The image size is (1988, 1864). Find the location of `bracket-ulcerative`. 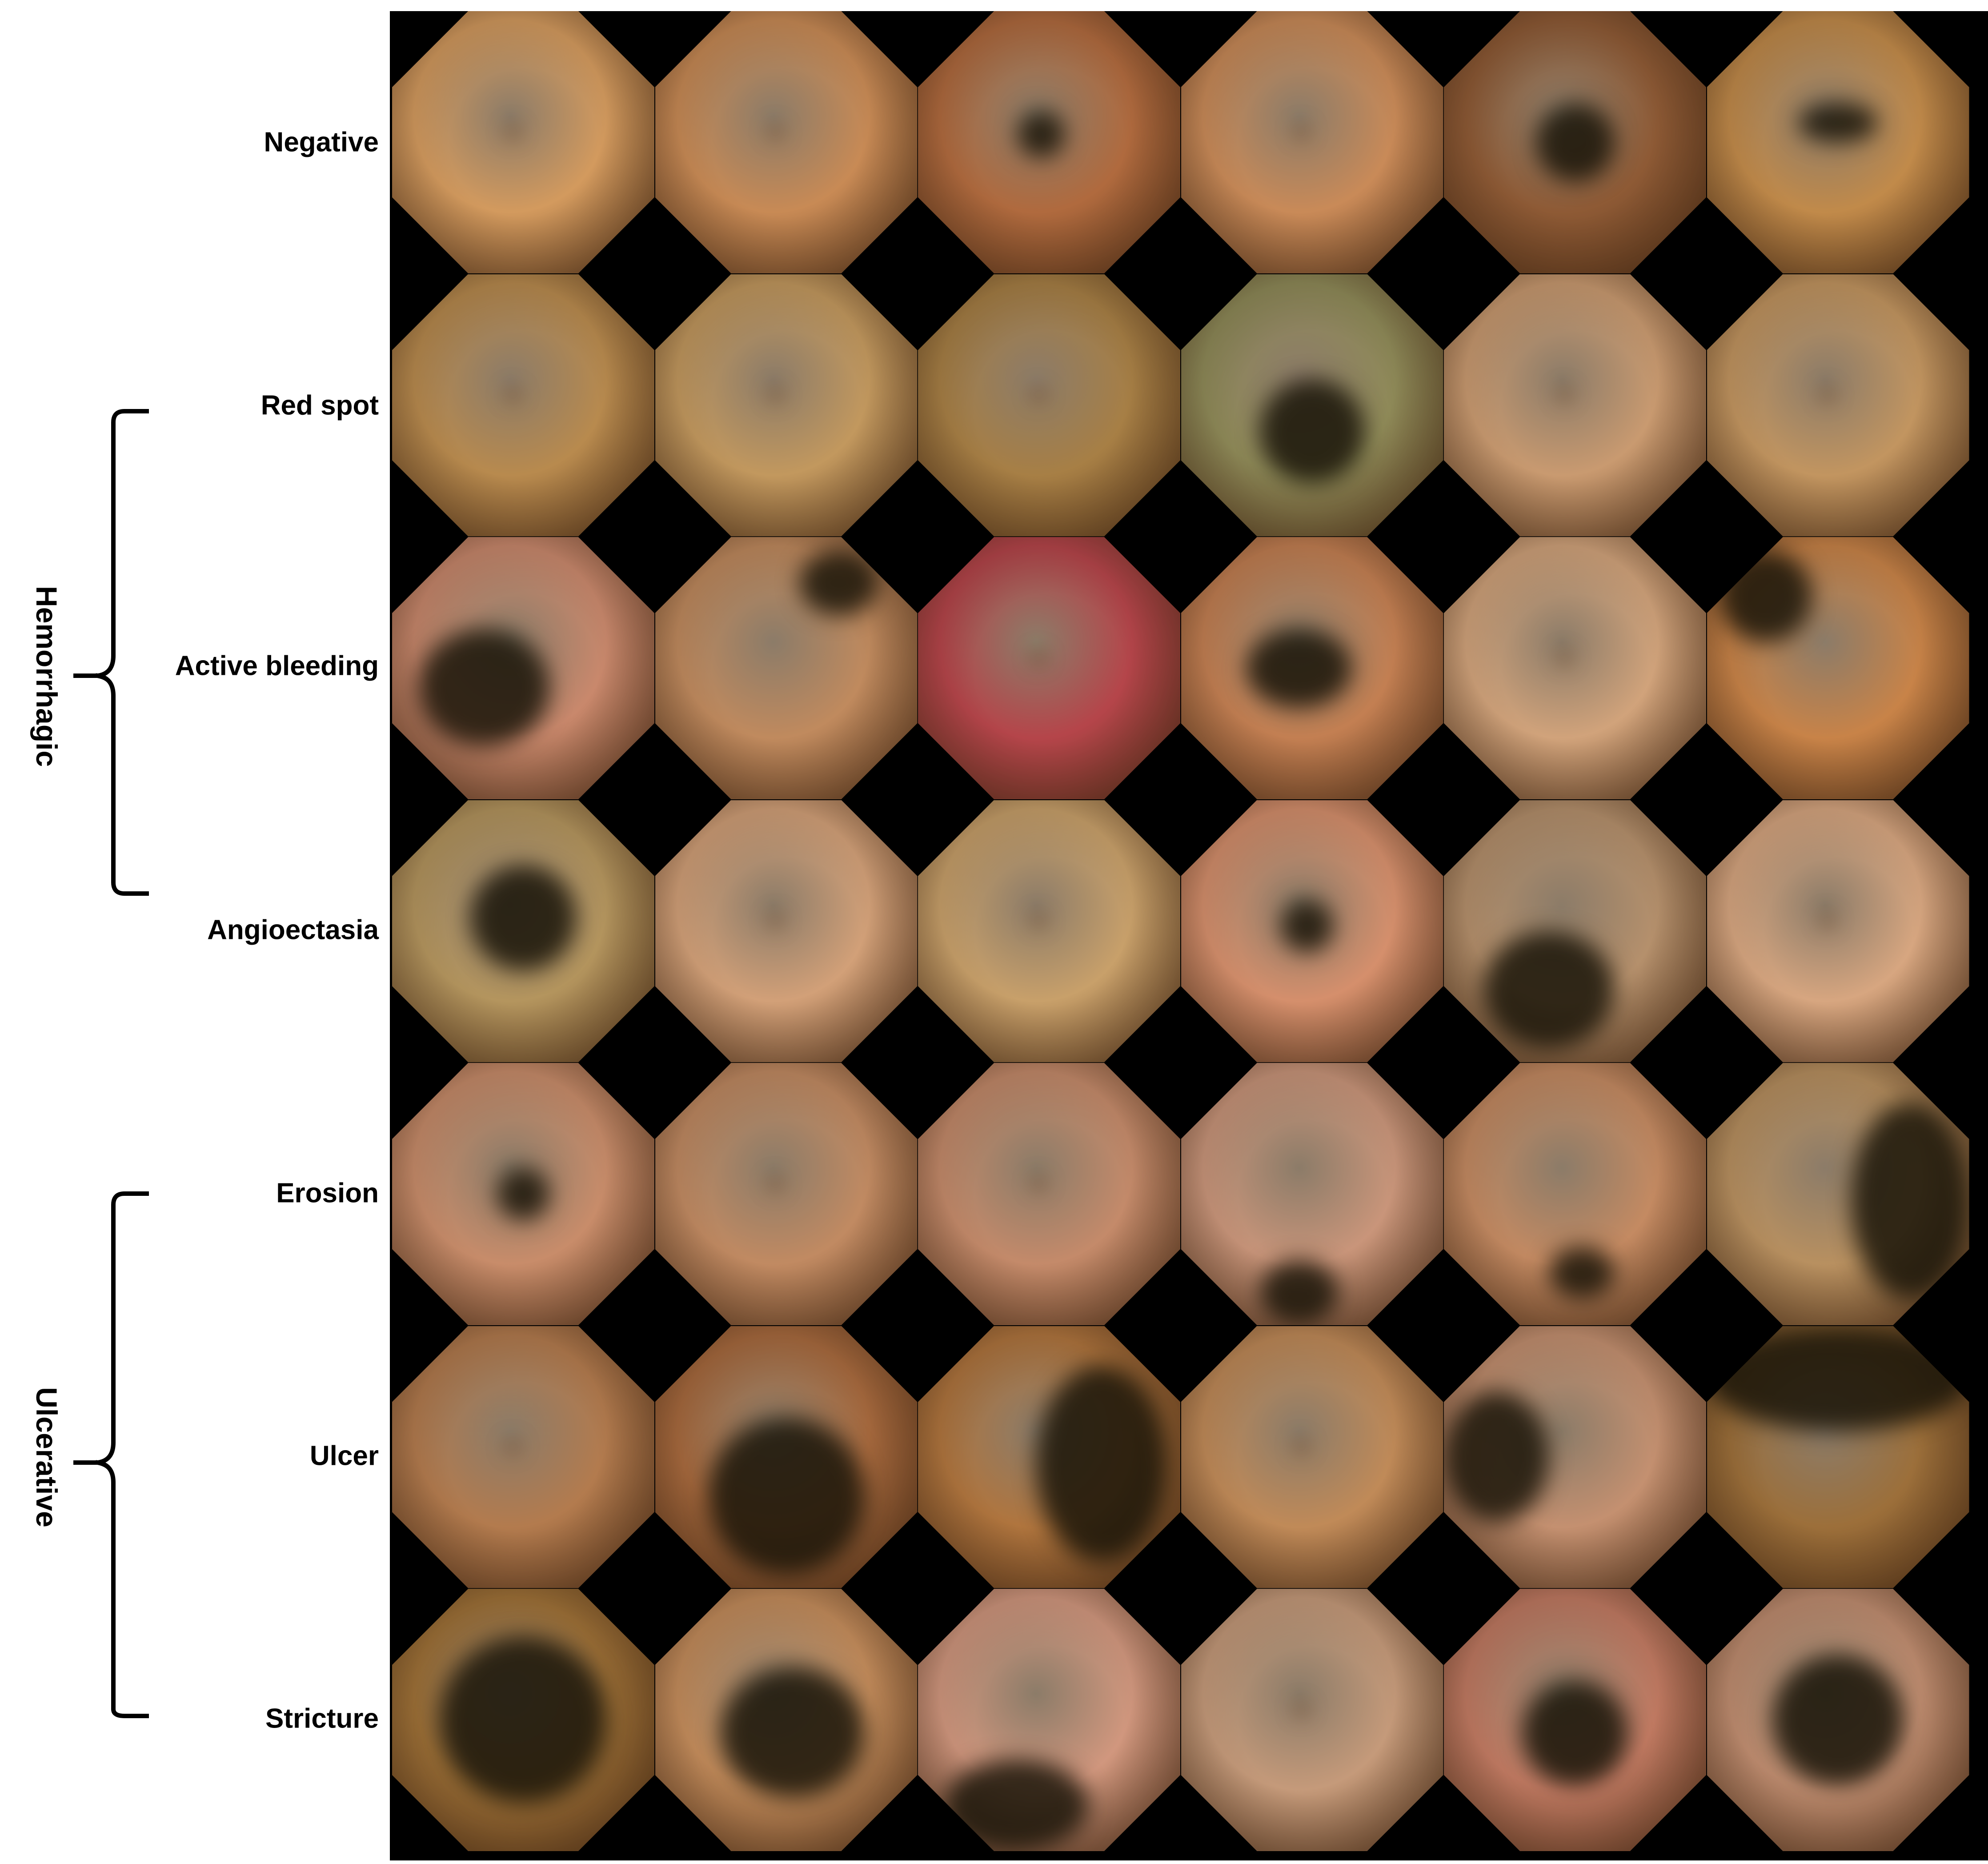

bracket-ulcerative is located at coordinates (111, 1454).